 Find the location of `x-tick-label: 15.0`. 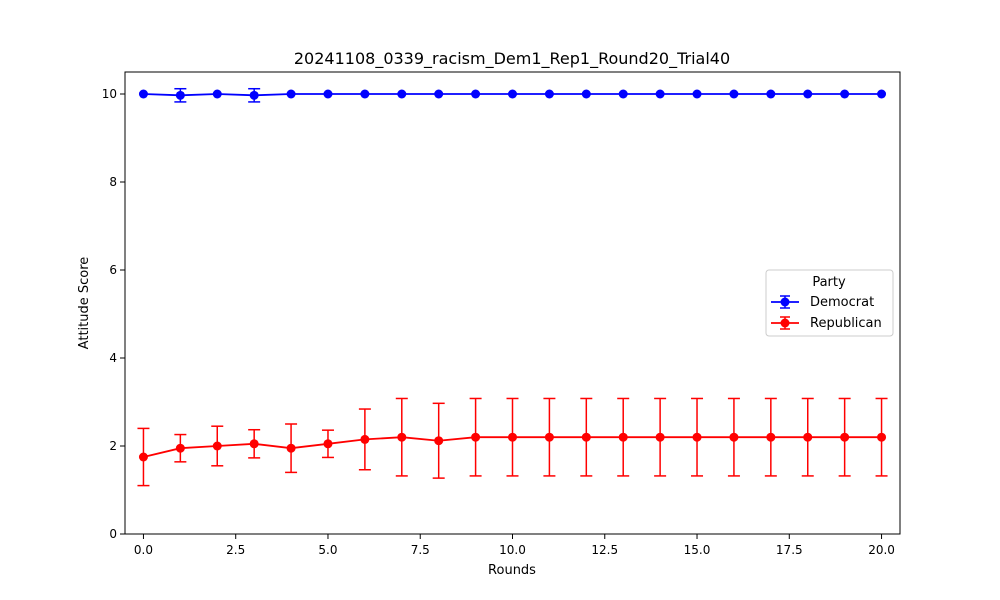

x-tick-label: 15.0 is located at coordinates (697, 550).